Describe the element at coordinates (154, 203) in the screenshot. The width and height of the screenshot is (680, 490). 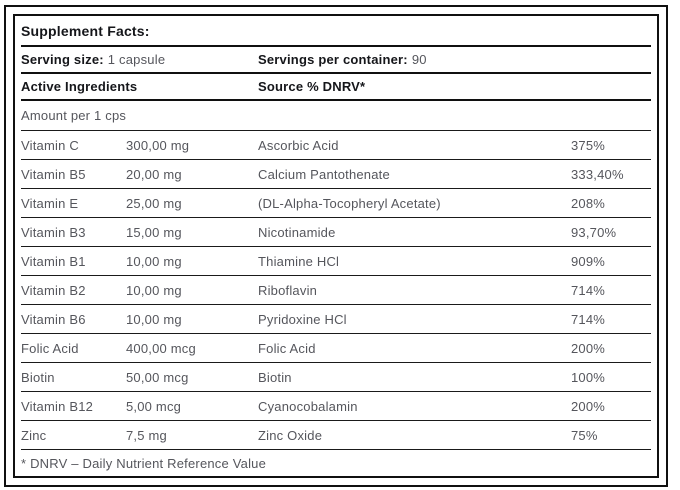
I see `ingredient-amount: 25,00 mg` at that location.